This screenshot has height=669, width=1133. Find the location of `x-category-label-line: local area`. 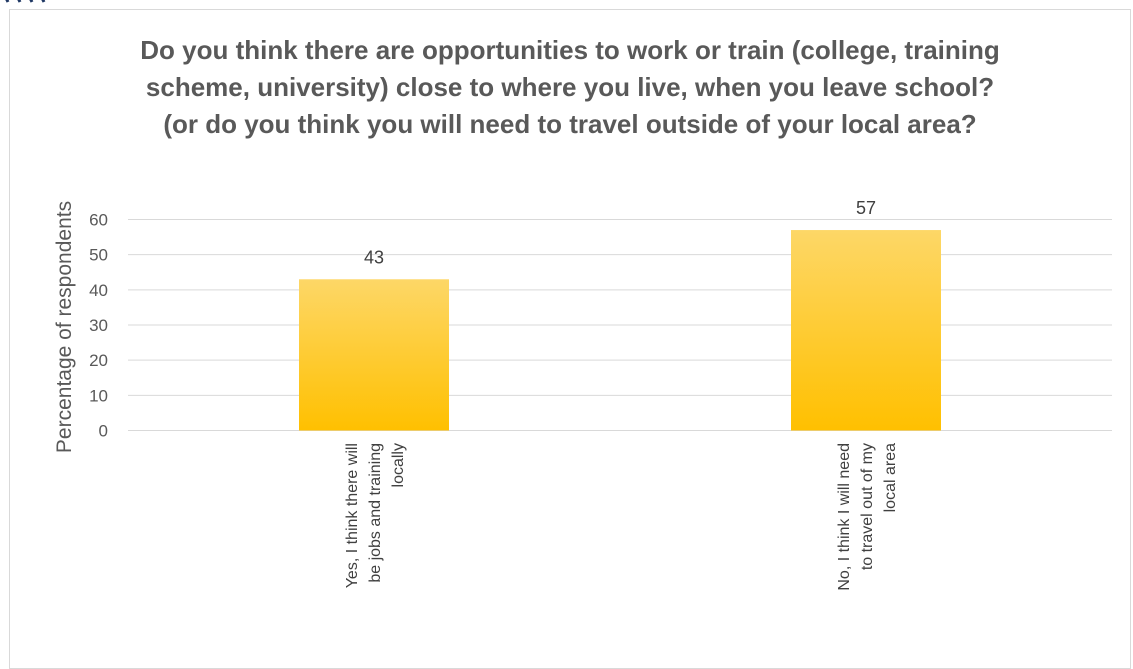

x-category-label-line: local area is located at coordinates (890, 477).